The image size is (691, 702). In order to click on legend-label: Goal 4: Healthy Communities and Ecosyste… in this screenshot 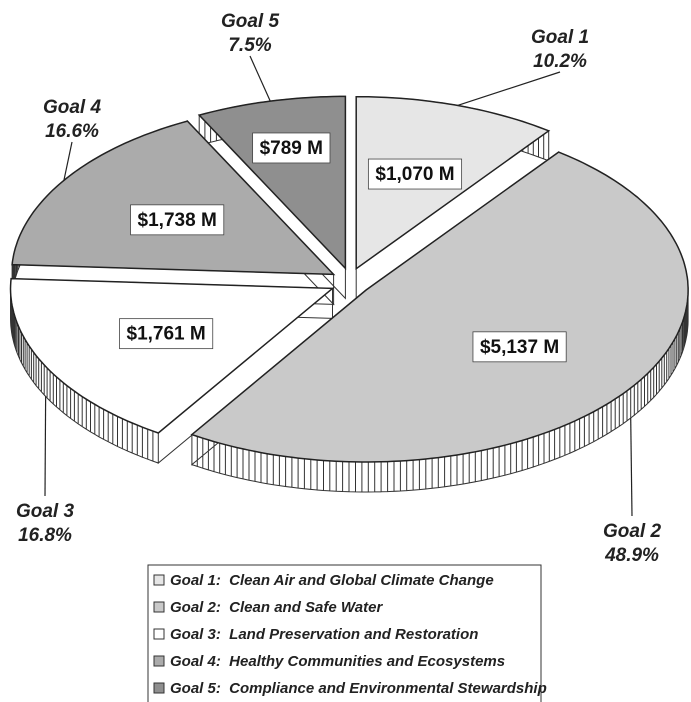, I will do `click(337, 661)`.